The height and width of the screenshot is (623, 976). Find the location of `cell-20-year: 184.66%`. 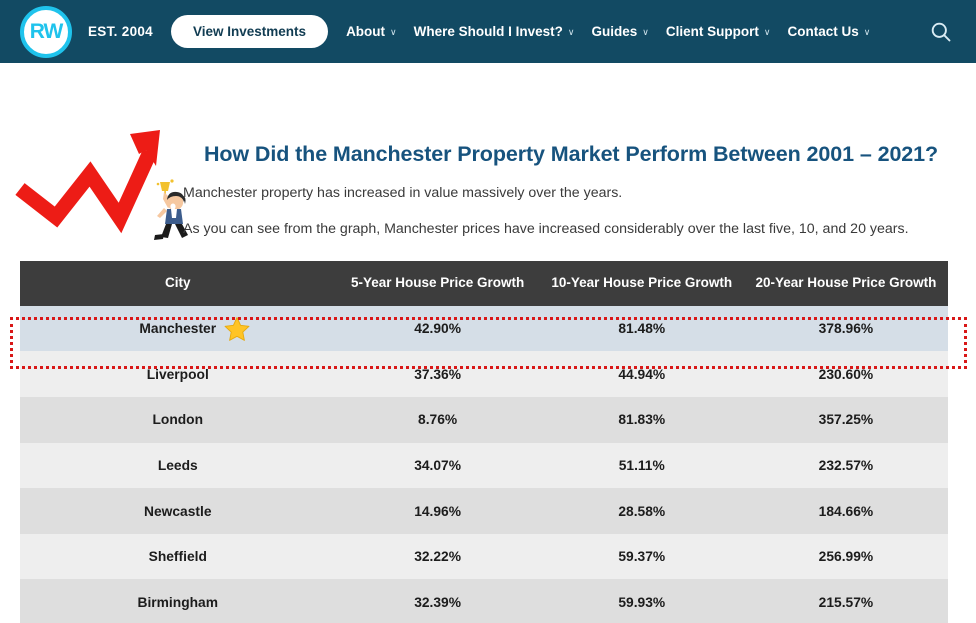

cell-20-year: 184.66% is located at coordinates (845, 511).